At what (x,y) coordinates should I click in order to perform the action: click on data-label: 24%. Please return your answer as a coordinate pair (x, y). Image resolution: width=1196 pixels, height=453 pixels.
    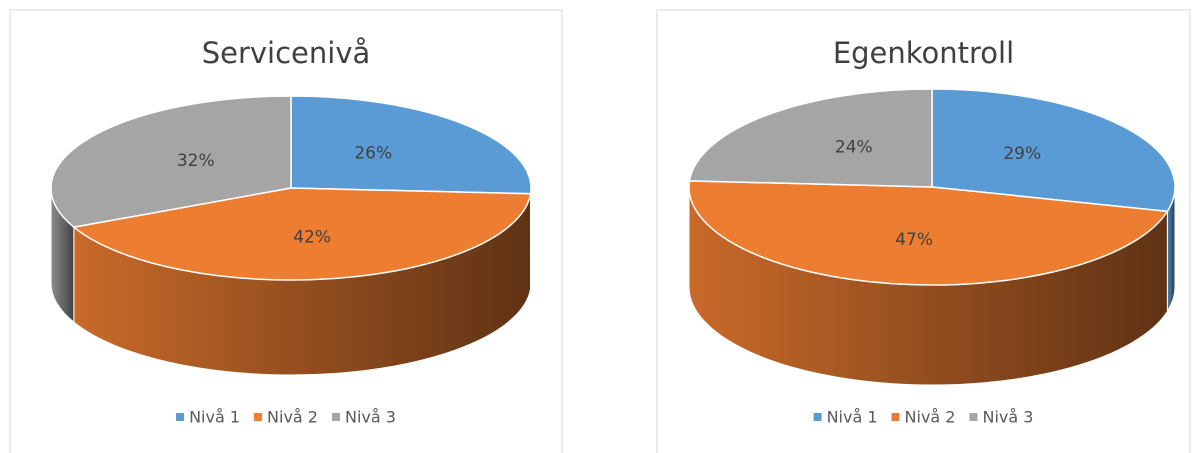
    Looking at the image, I should click on (854, 148).